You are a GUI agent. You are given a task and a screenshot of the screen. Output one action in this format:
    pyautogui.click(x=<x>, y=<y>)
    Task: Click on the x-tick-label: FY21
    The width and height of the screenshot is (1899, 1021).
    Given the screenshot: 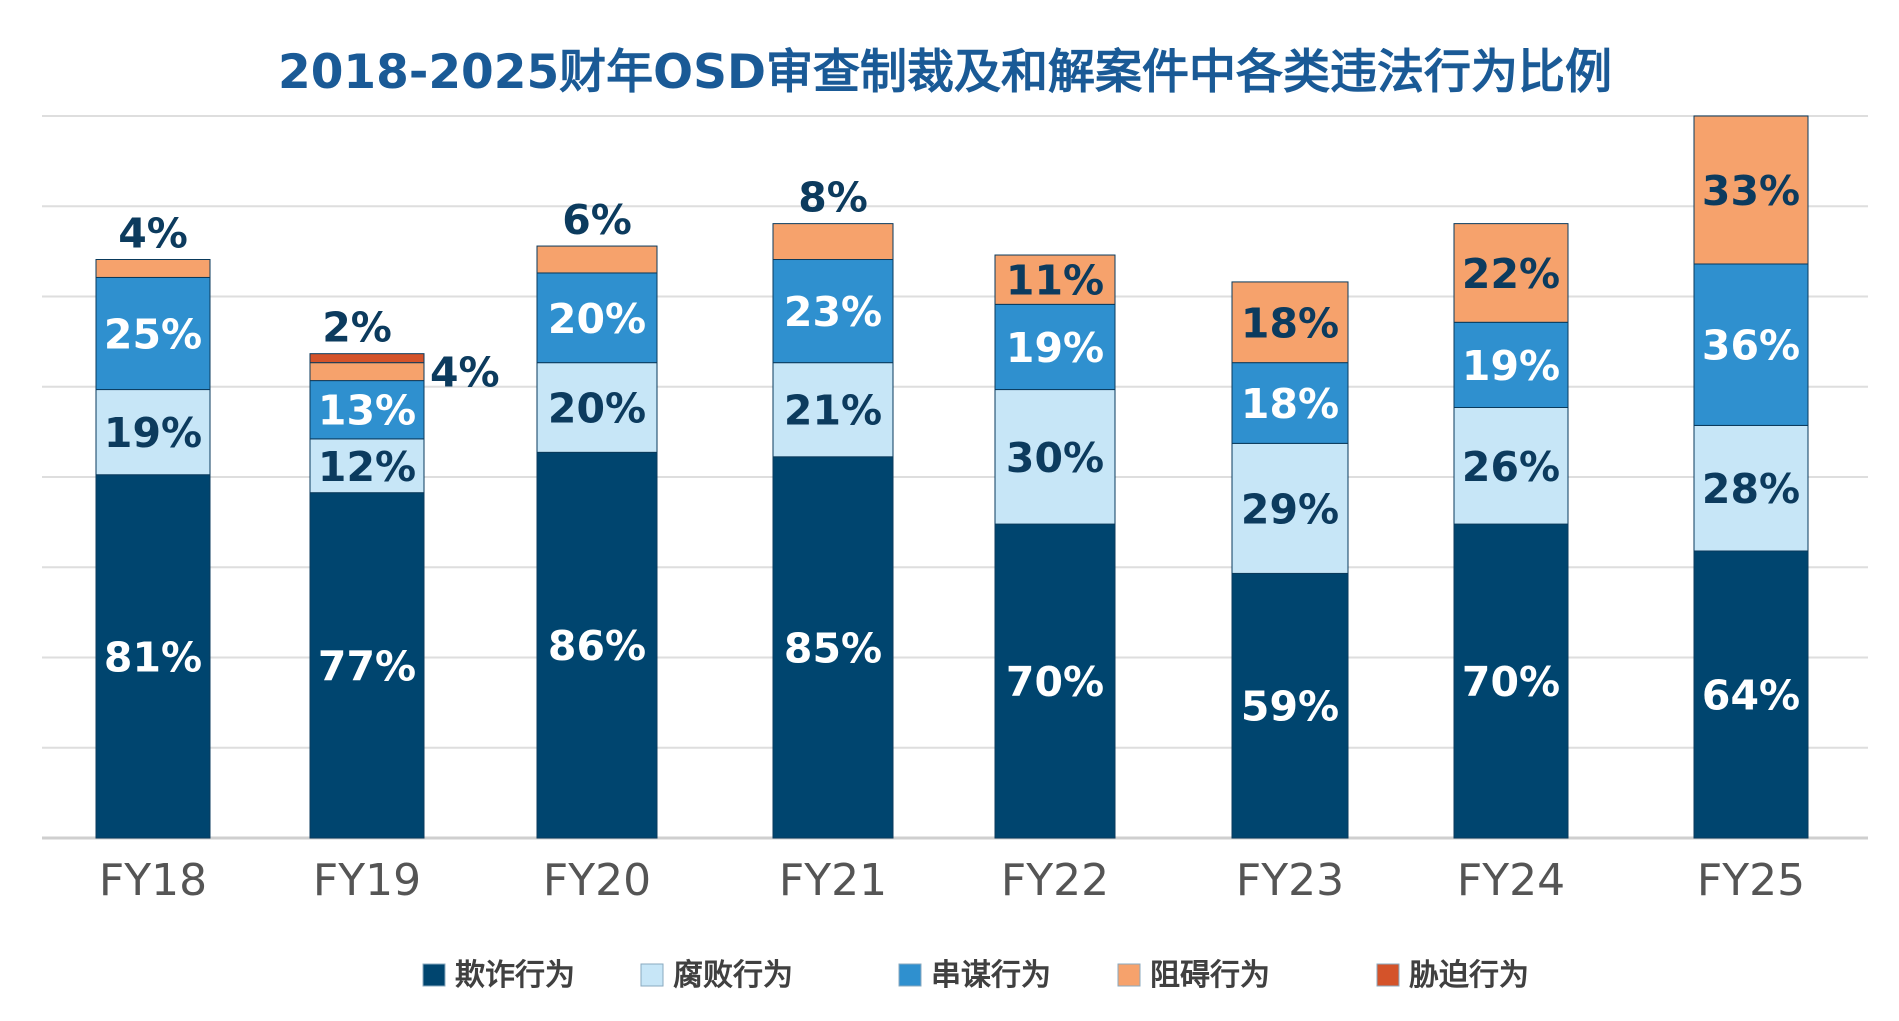 What is the action you would take?
    pyautogui.click(x=833, y=880)
    